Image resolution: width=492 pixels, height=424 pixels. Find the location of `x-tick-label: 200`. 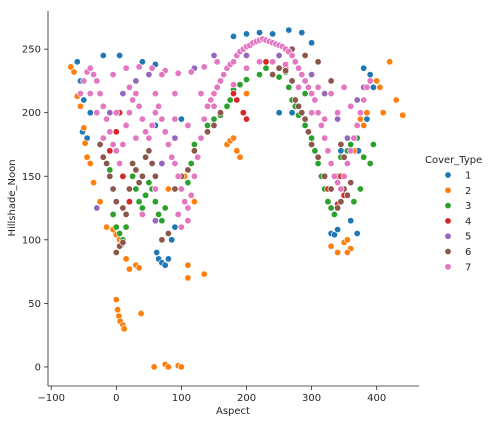

x-tick-label: 200 is located at coordinates (246, 398).